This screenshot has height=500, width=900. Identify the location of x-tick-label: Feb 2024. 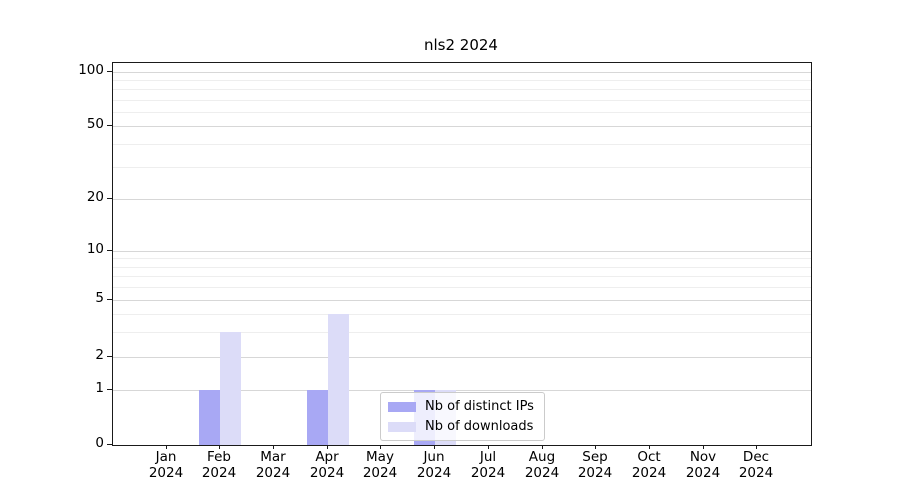
(219, 465).